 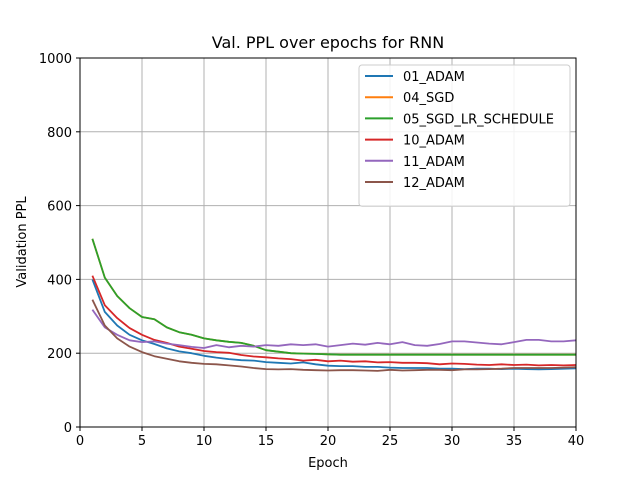 I want to click on x-tick-label: 20, so click(x=328, y=441).